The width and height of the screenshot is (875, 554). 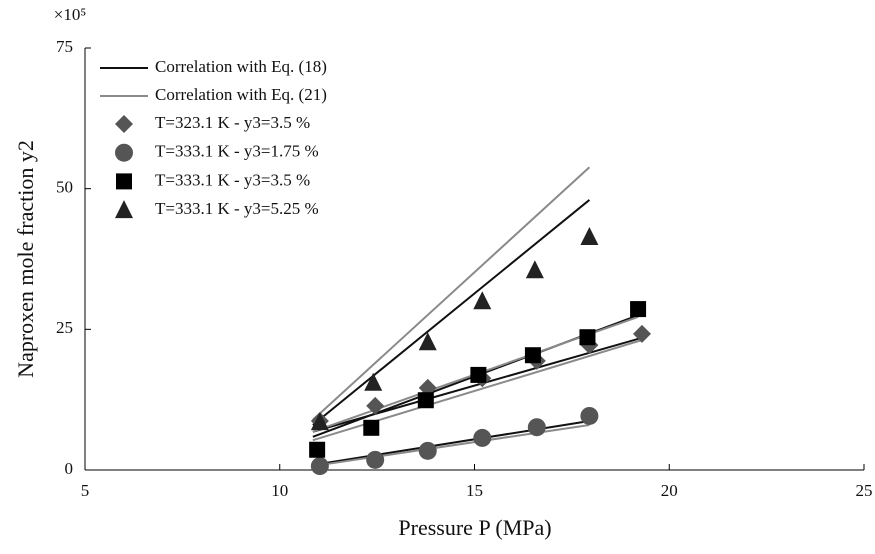 I want to click on legend-label: T=333.1 K - y3=3.5 %, so click(x=232, y=179).